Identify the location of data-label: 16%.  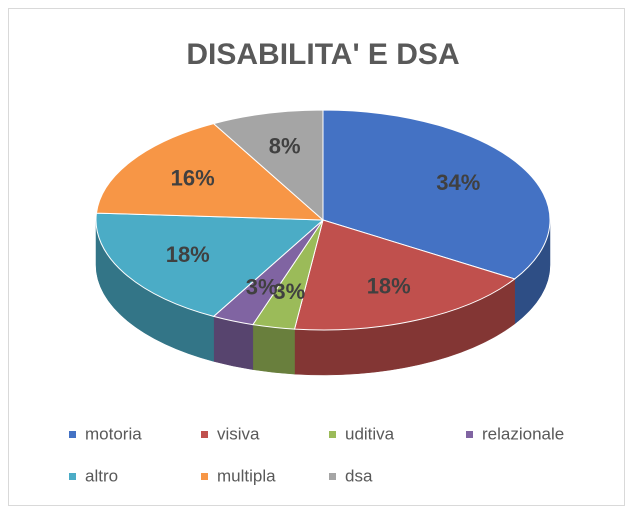
(193, 178).